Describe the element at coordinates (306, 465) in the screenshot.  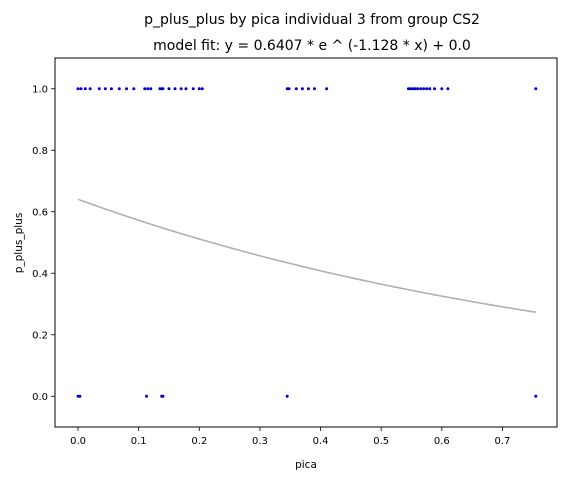
I see `x-axis-label: pica` at that location.